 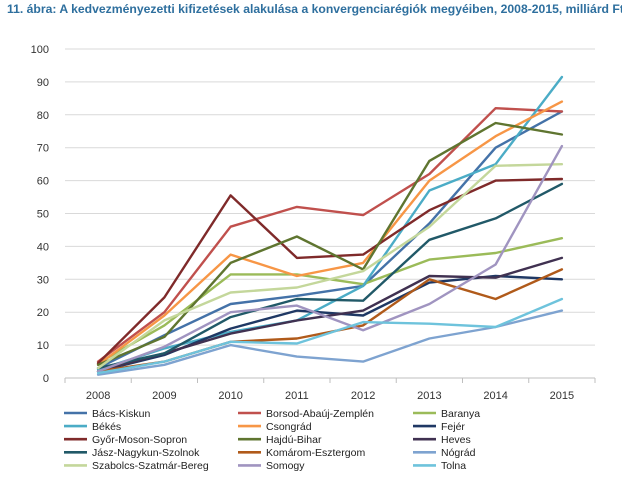 I want to click on legend-label: Hajdú-Bihar, so click(x=294, y=440).